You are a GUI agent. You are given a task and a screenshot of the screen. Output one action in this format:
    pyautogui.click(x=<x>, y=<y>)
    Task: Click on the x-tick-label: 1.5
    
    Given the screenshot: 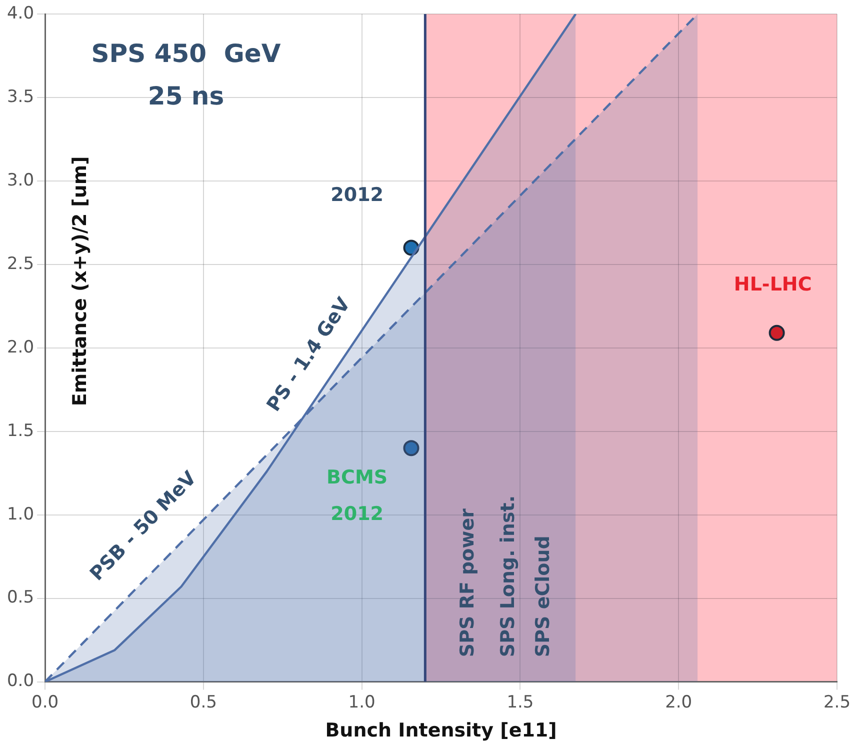 What is the action you would take?
    pyautogui.click(x=520, y=702)
    